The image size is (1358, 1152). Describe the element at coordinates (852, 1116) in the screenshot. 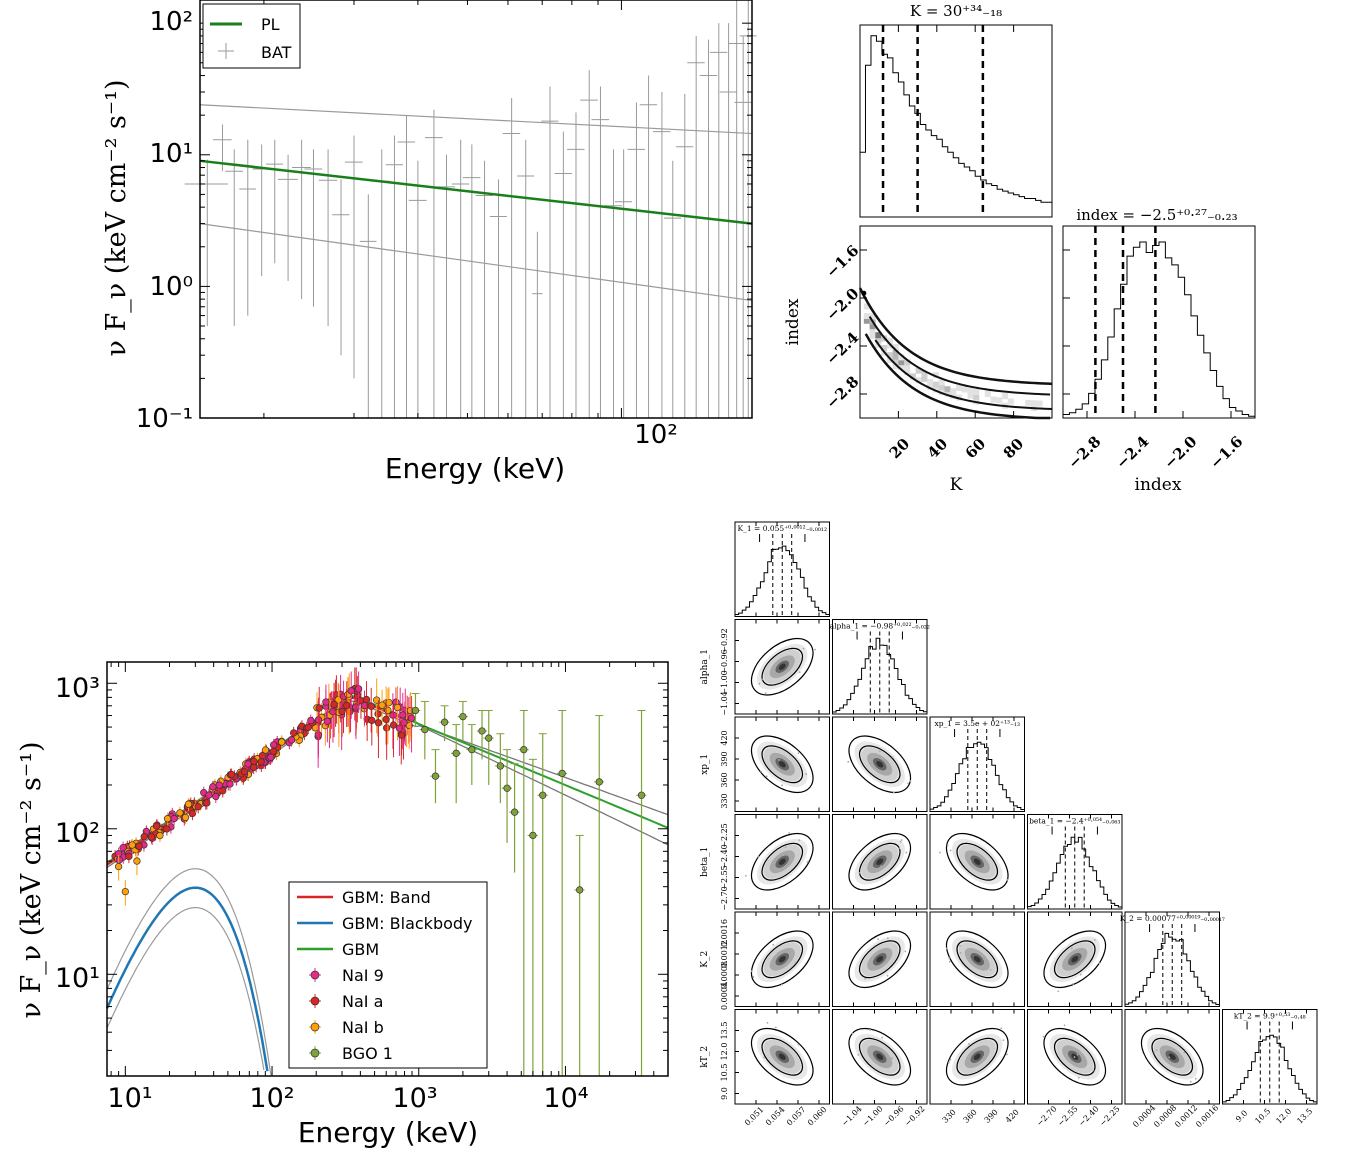

I see `corner6-xtick-alpha_1: −1.04` at that location.